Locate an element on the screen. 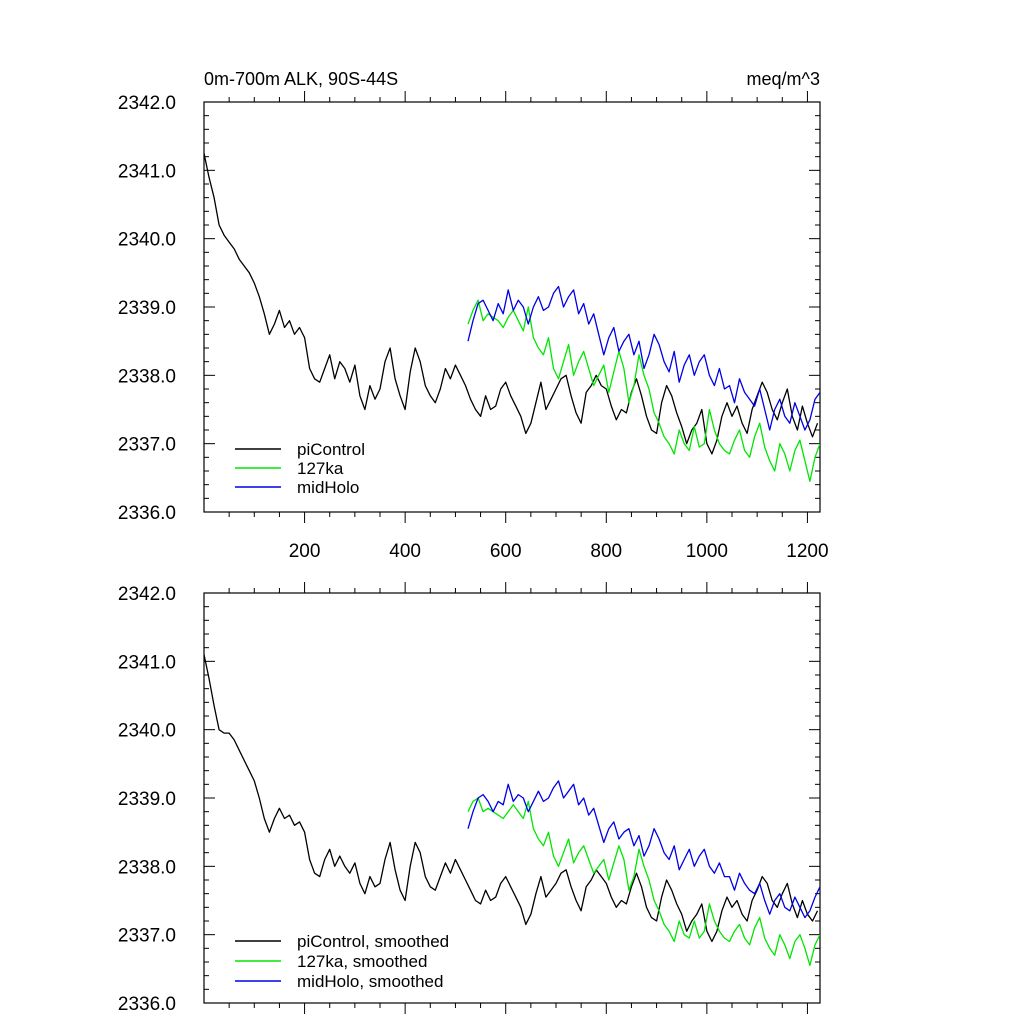 This screenshot has width=1024, height=1024. legend-label: midHolo is located at coordinates (328, 487).